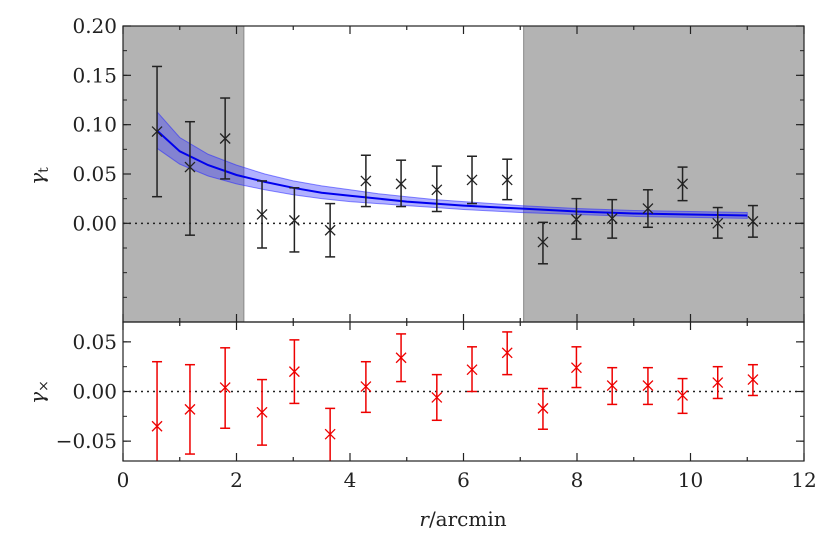  Describe the element at coordinates (86, 441) in the screenshot. I see `y-tick-label: −0.05` at that location.